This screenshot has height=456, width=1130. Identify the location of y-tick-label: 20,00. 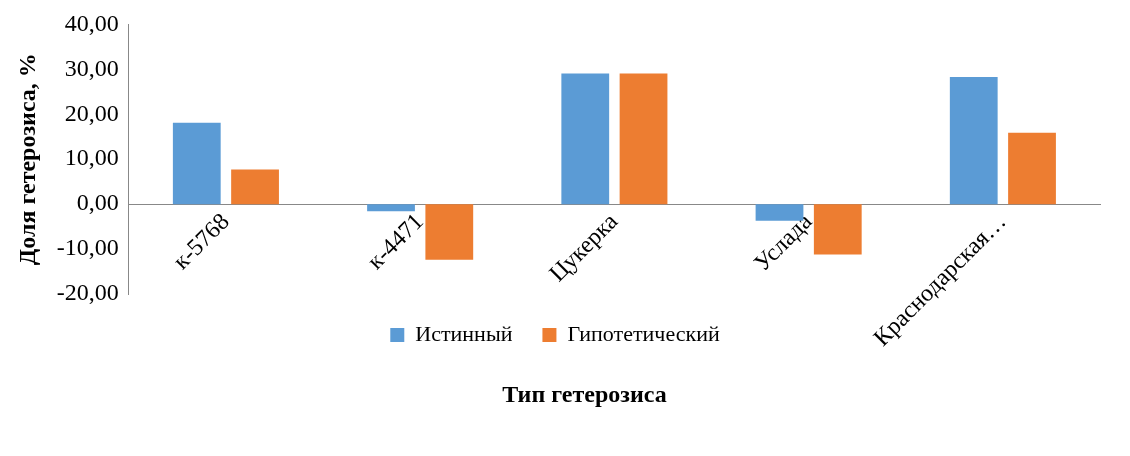
(91, 112).